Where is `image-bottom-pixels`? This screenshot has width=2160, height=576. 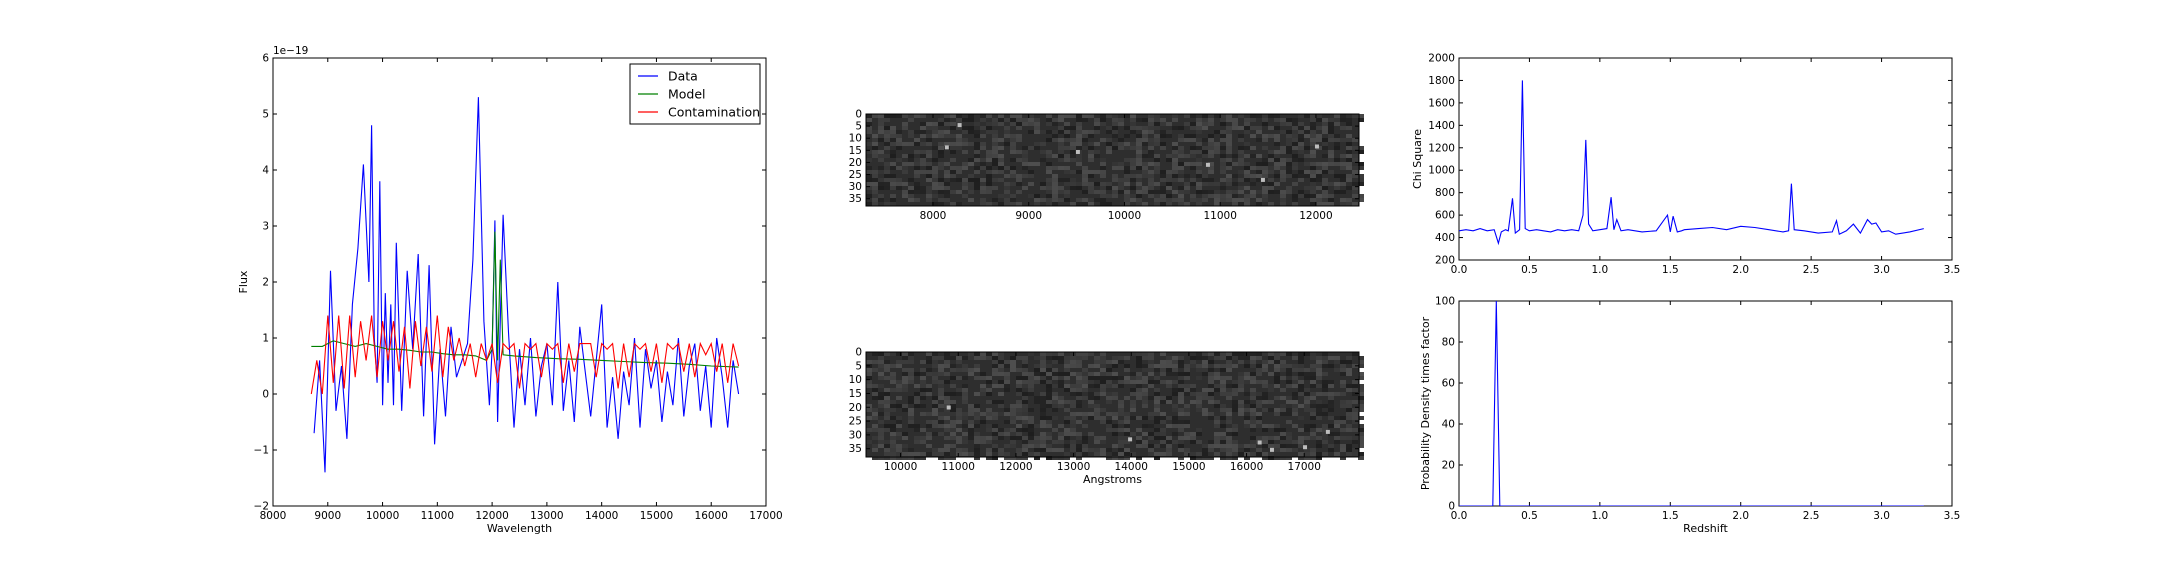 image-bottom-pixels is located at coordinates (1115, 406).